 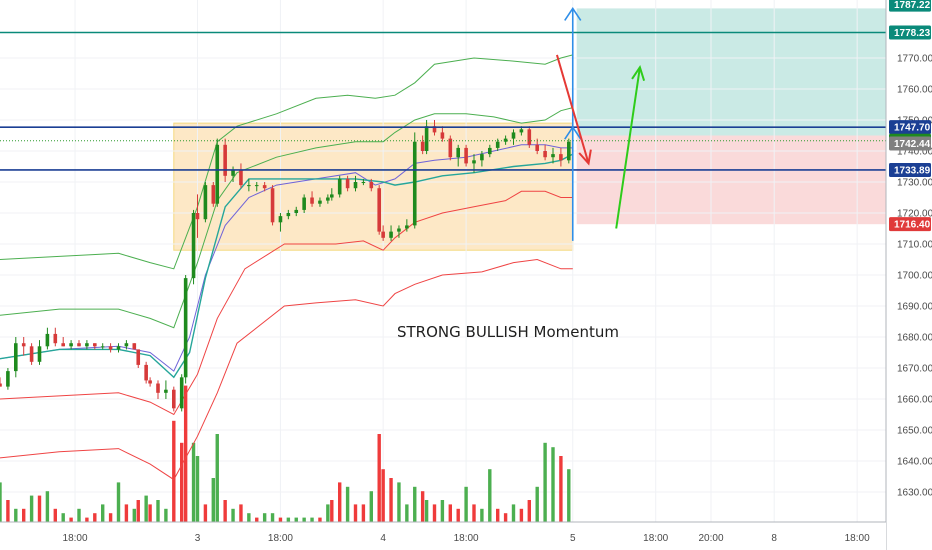 I want to click on y-tick-label-10: 1730.00, so click(x=914, y=183).